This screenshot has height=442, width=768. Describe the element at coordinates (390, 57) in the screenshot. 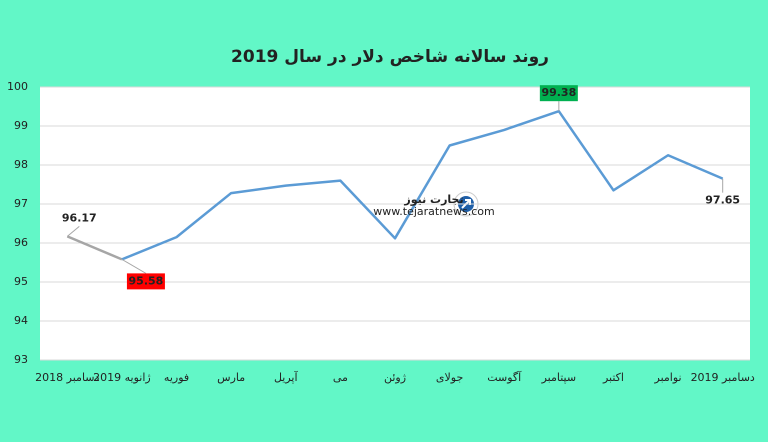

I see `chart-title: روند سالانه شاخص دلار در سال 2019` at that location.